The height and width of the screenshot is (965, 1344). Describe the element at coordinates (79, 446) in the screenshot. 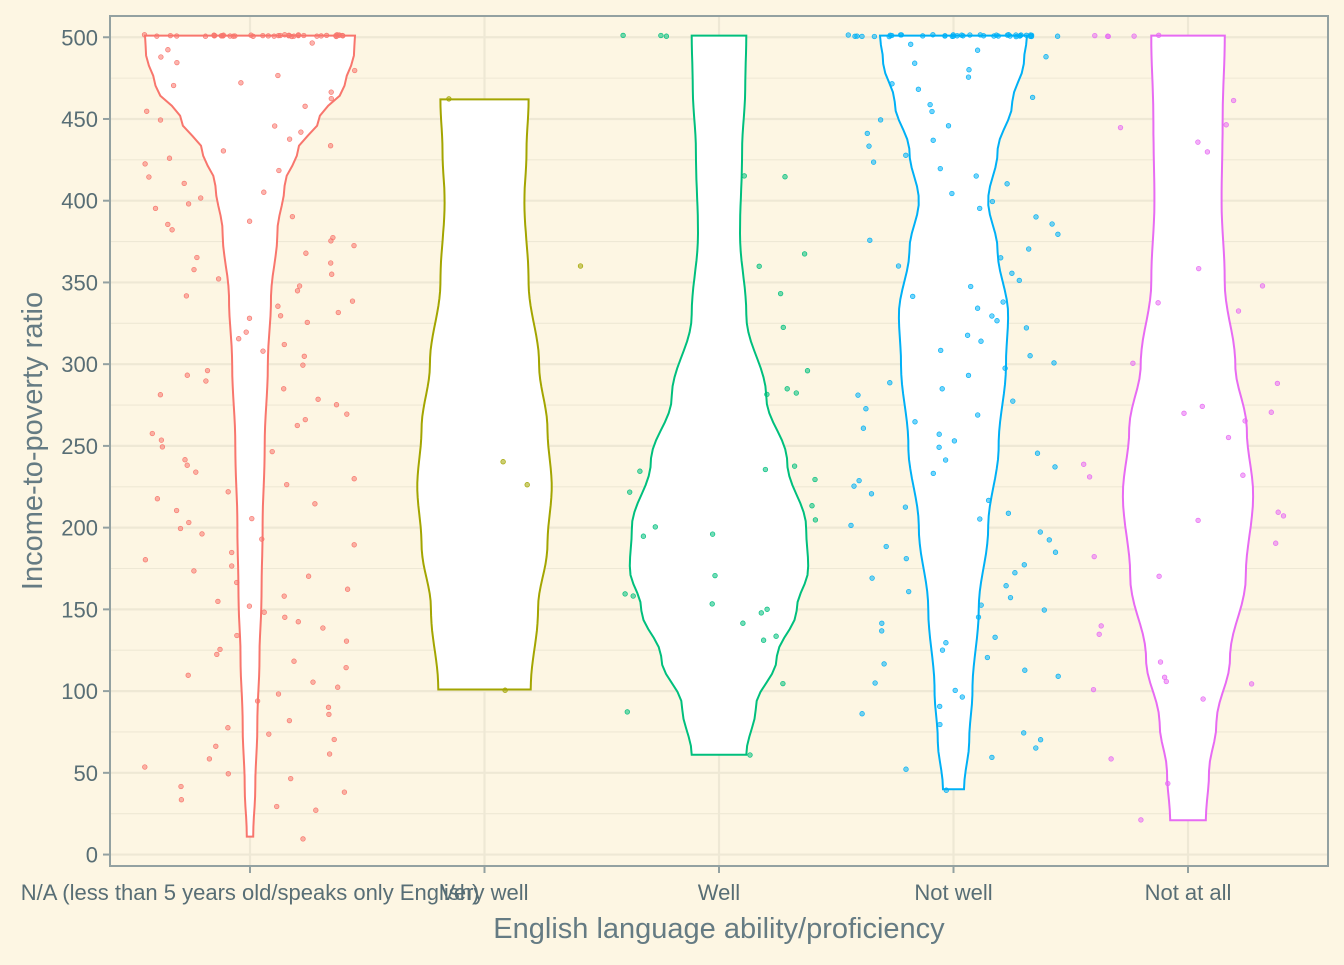

I see `y-tick-label: 250` at that location.